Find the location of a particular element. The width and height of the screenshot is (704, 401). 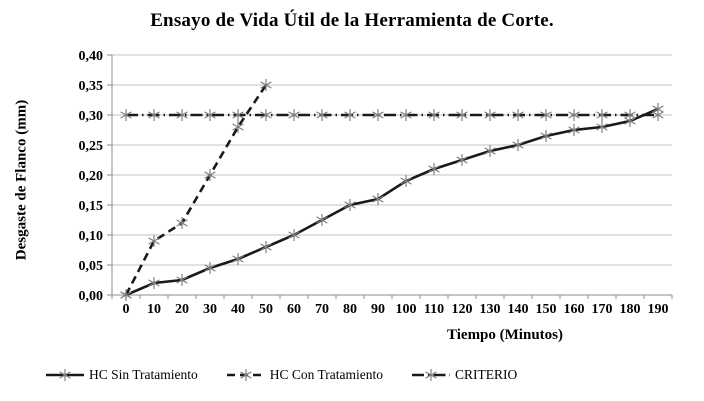

legend-line-sample-dashed is located at coordinates (245, 375).